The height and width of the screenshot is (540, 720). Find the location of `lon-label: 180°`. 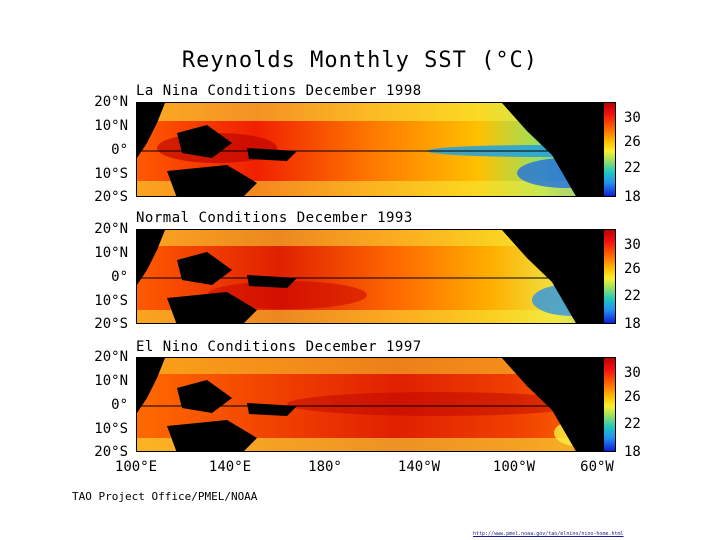

lon-label: 180° is located at coordinates (325, 467).